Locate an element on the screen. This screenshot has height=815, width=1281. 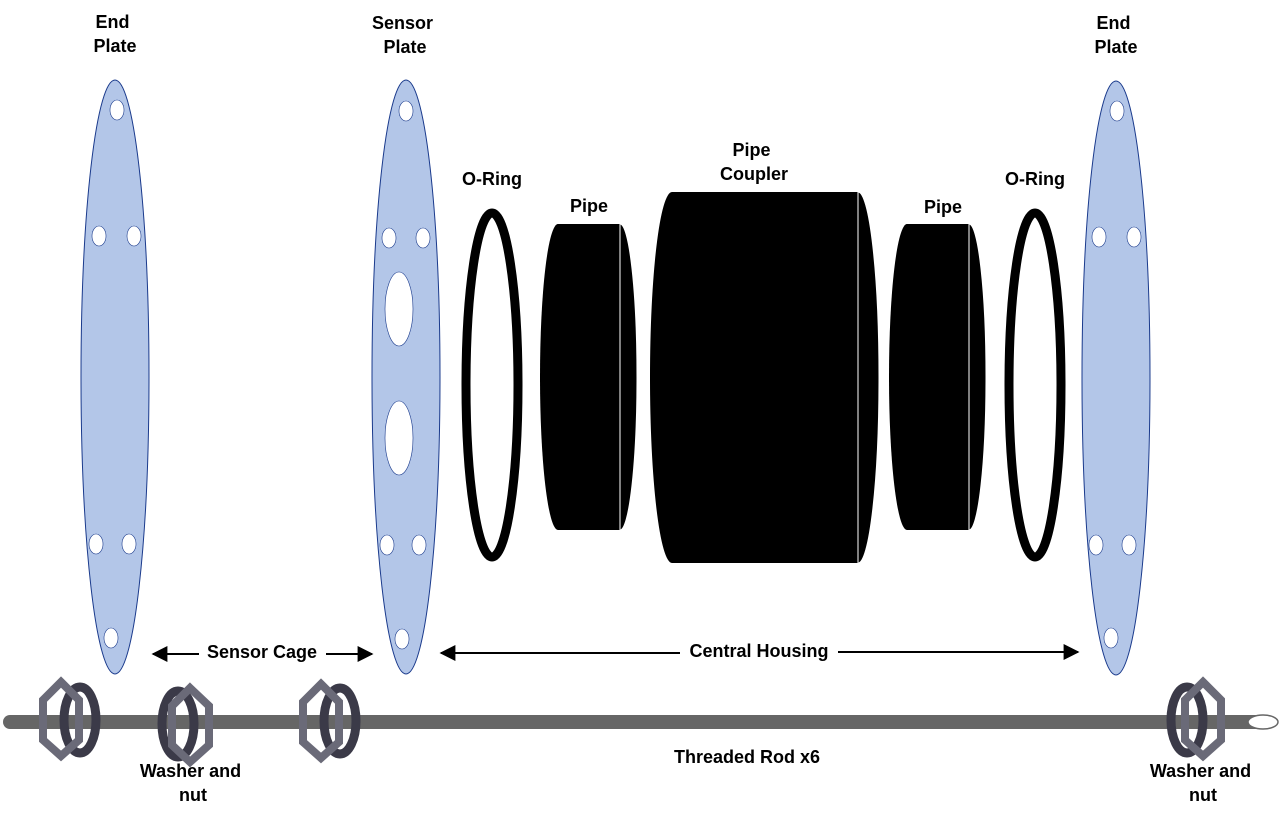
end-plate-left is located at coordinates (115, 377).